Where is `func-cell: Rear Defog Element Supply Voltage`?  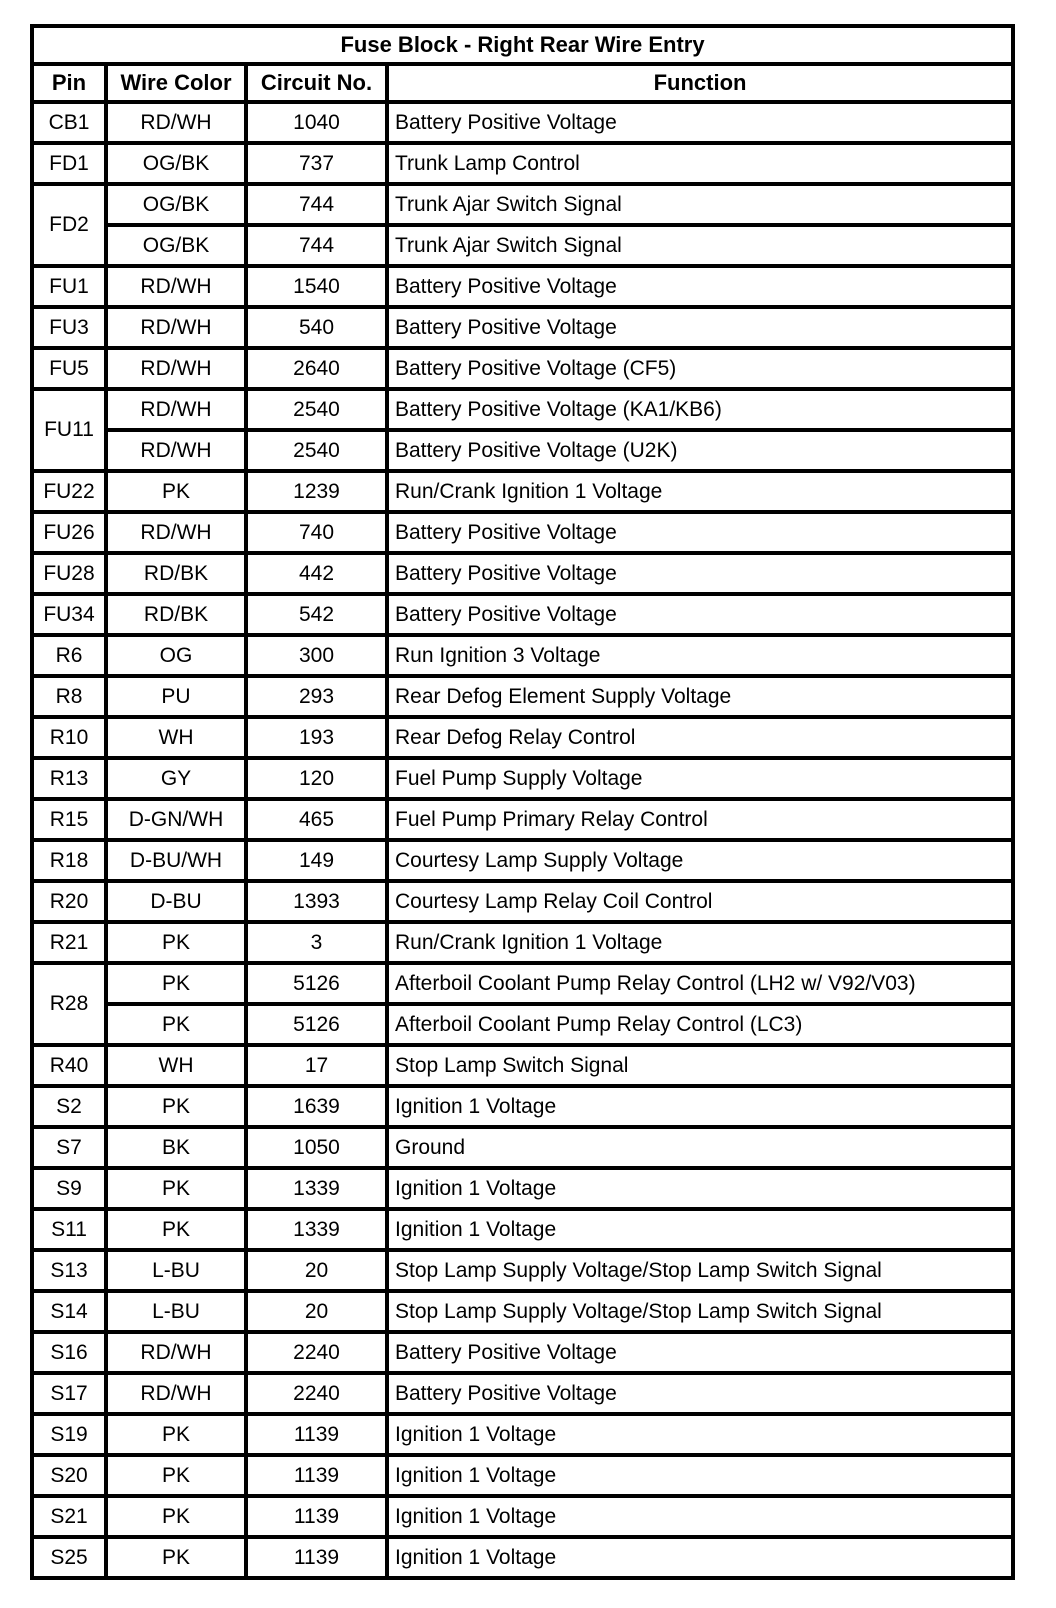
func-cell: Rear Defog Element Supply Voltage is located at coordinates (700, 696).